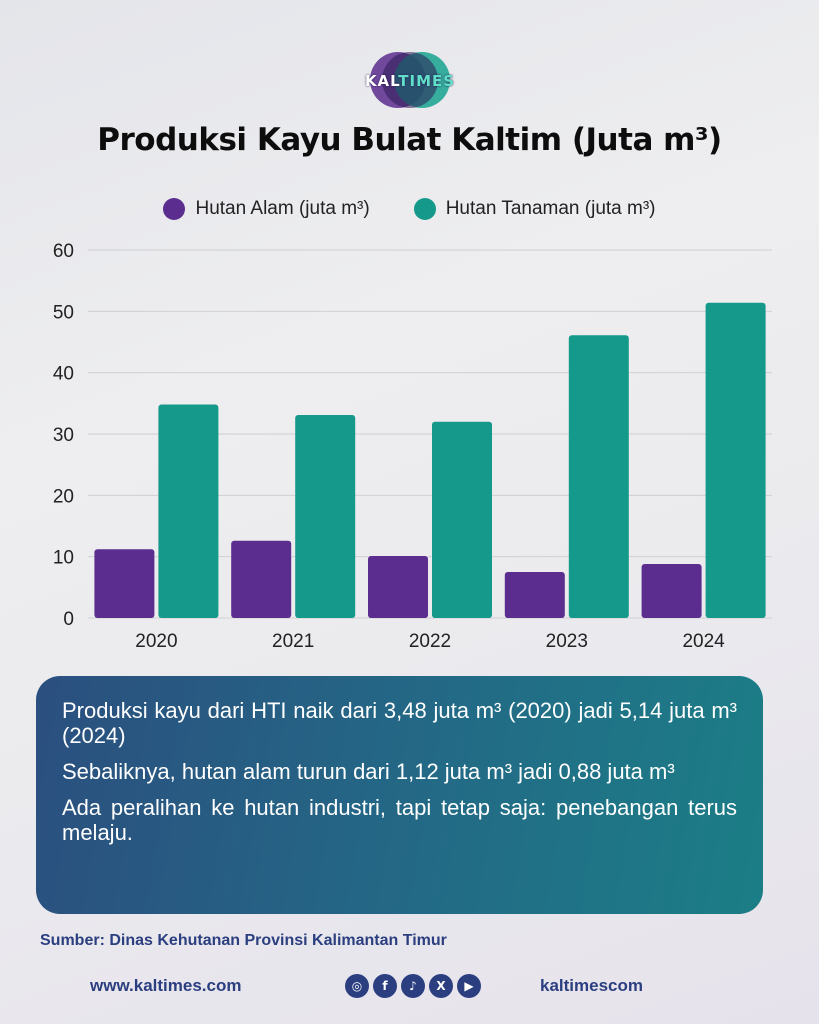  What do you see at coordinates (63, 496) in the screenshot?
I see `y-tick-label: 20` at bounding box center [63, 496].